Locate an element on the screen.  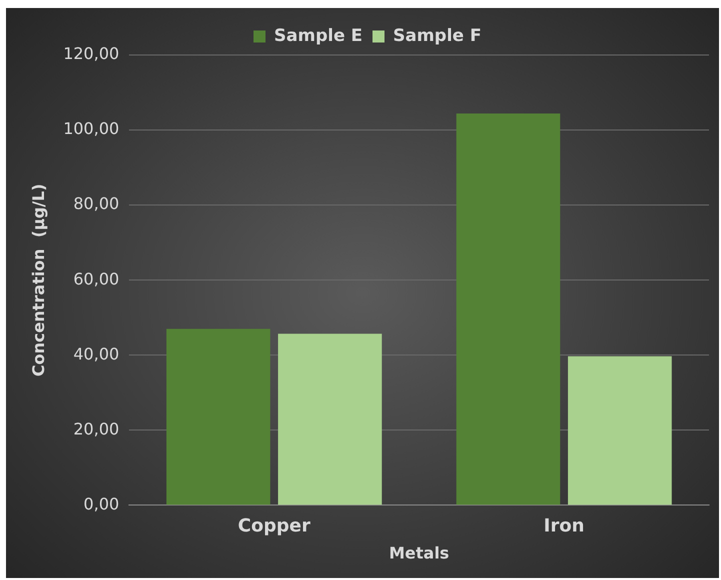
y-axis-title: Concentration (µg/L) is located at coordinates (38, 280).